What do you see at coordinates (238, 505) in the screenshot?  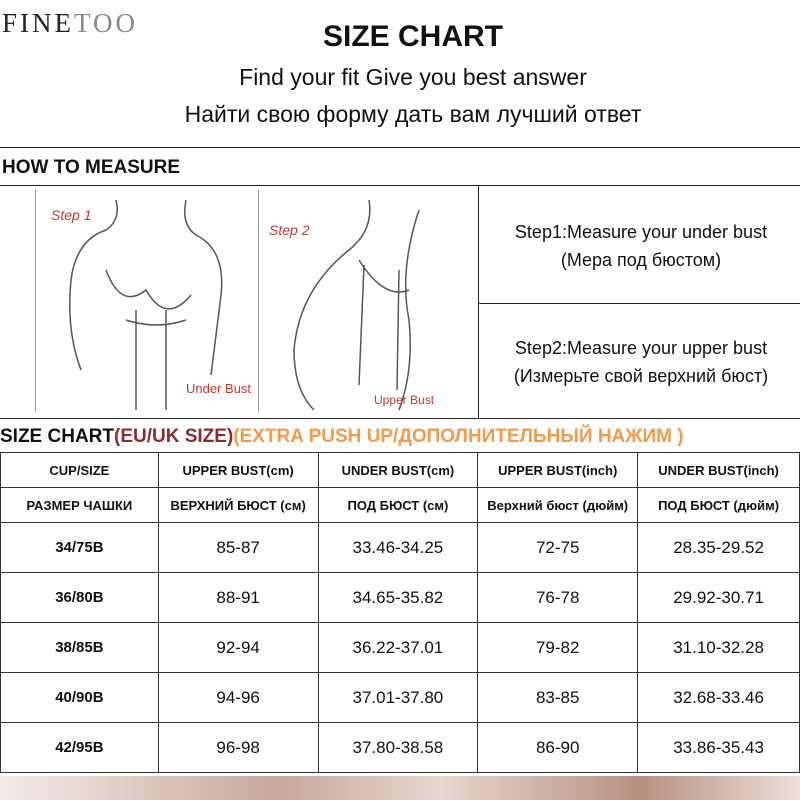 I see `table-cell: ВЕРХНИЙ БЮСТ (см)` at bounding box center [238, 505].